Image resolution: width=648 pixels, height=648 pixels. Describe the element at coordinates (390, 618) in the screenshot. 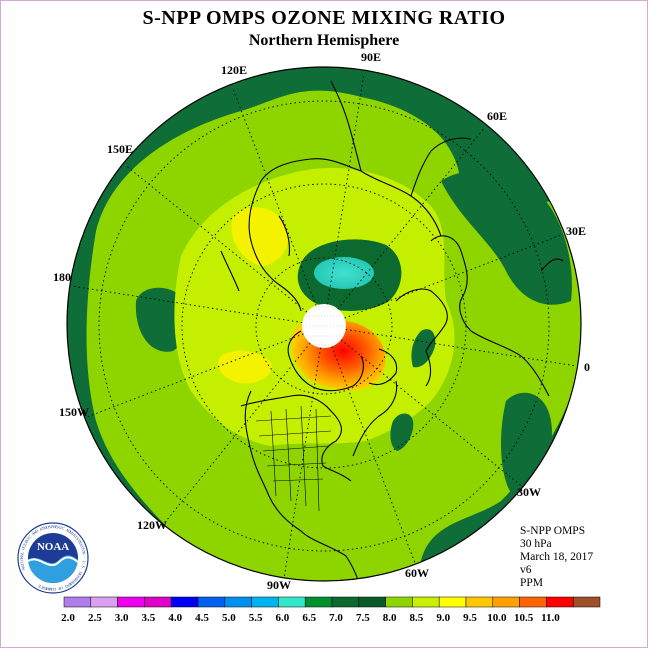

I see `colorbar-label: 8.0` at that location.